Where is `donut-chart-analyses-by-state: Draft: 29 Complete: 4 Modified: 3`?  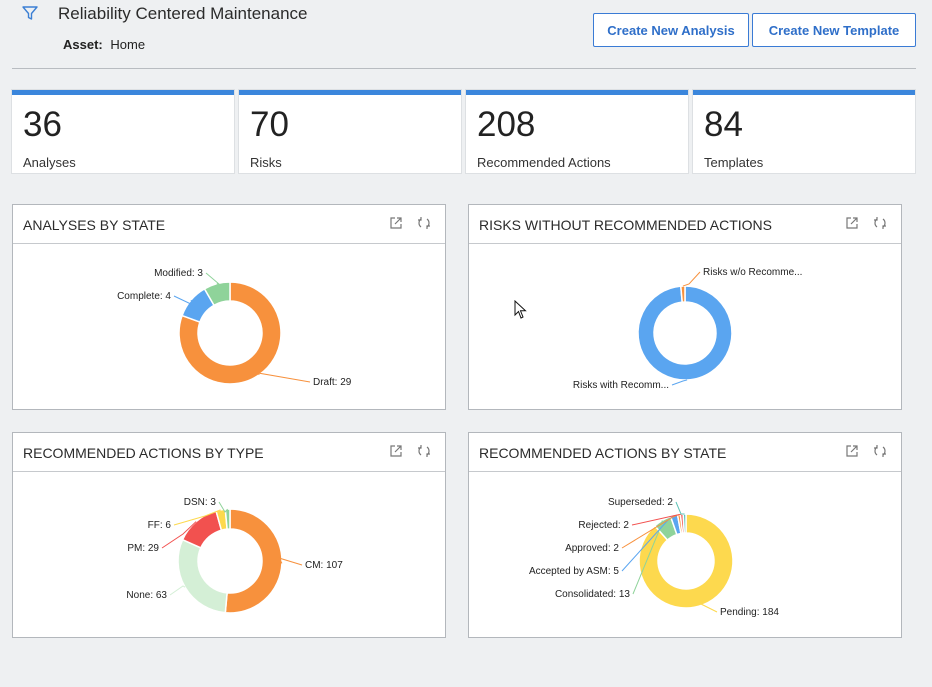 donut-chart-analyses-by-state: Draft: 29 Complete: 4 Modified: 3 is located at coordinates (234, 328).